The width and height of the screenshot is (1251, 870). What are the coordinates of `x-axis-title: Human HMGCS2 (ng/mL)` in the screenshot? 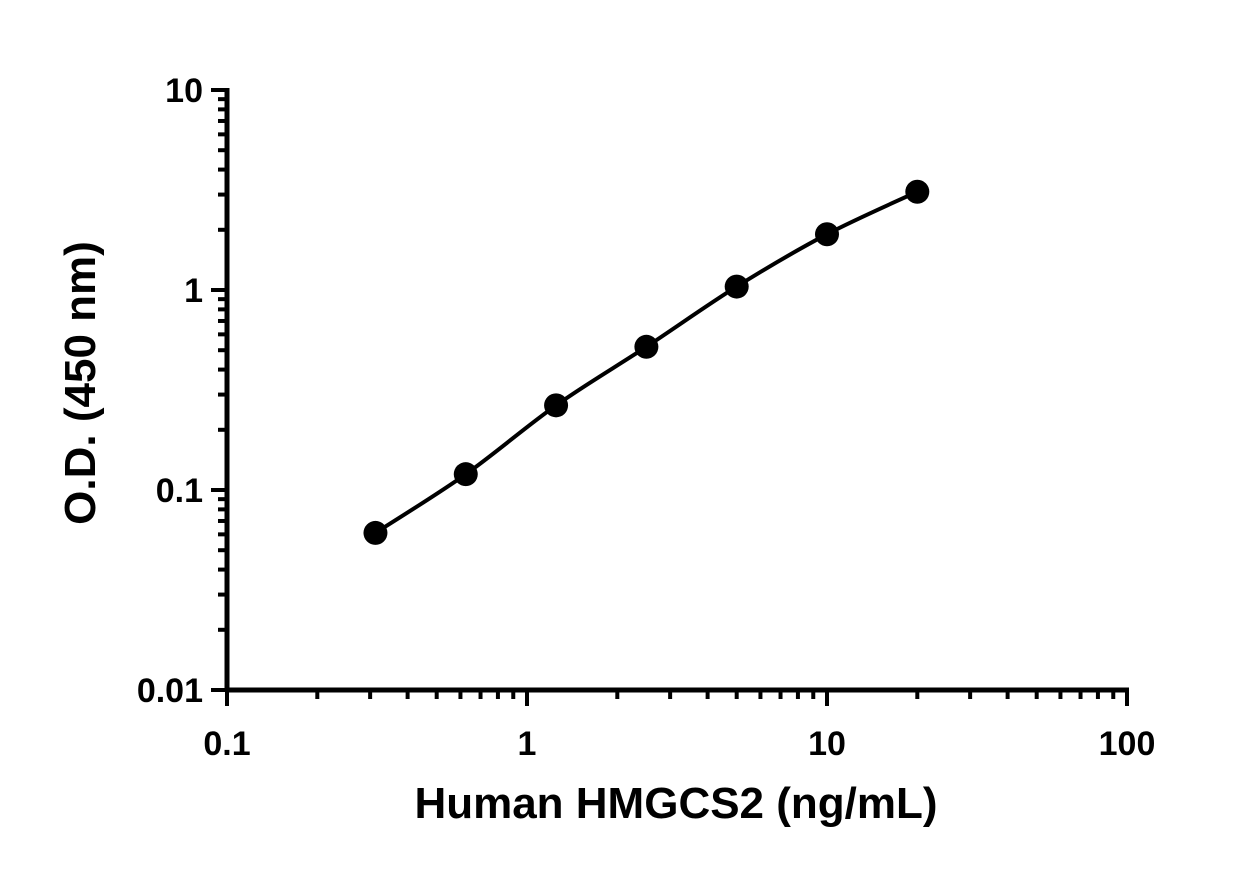 It's located at (675, 803).